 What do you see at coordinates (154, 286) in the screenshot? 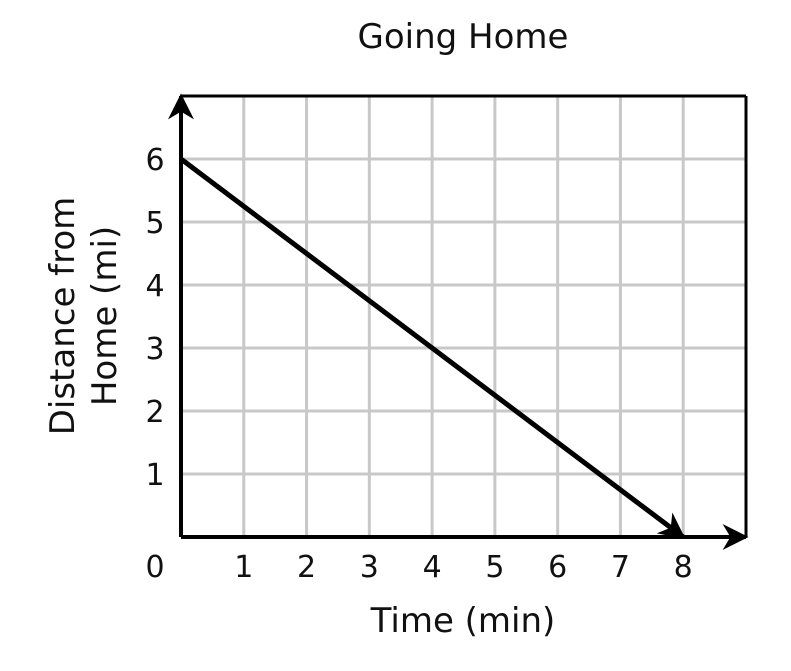
I see `y-tick-label: 4` at bounding box center [154, 286].